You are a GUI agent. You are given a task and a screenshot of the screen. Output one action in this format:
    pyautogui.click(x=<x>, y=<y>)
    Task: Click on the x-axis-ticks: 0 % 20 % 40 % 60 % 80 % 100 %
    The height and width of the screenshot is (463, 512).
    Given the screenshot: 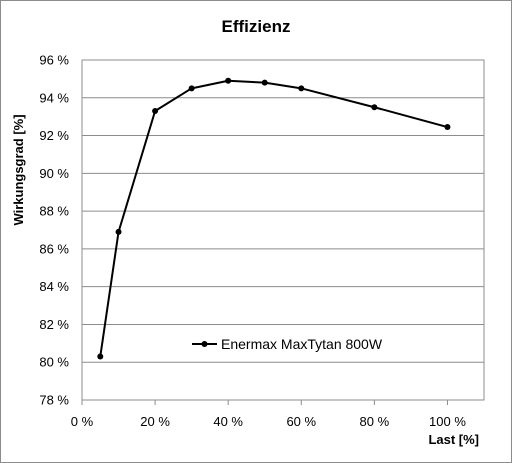 What is the action you would take?
    pyautogui.click(x=268, y=414)
    